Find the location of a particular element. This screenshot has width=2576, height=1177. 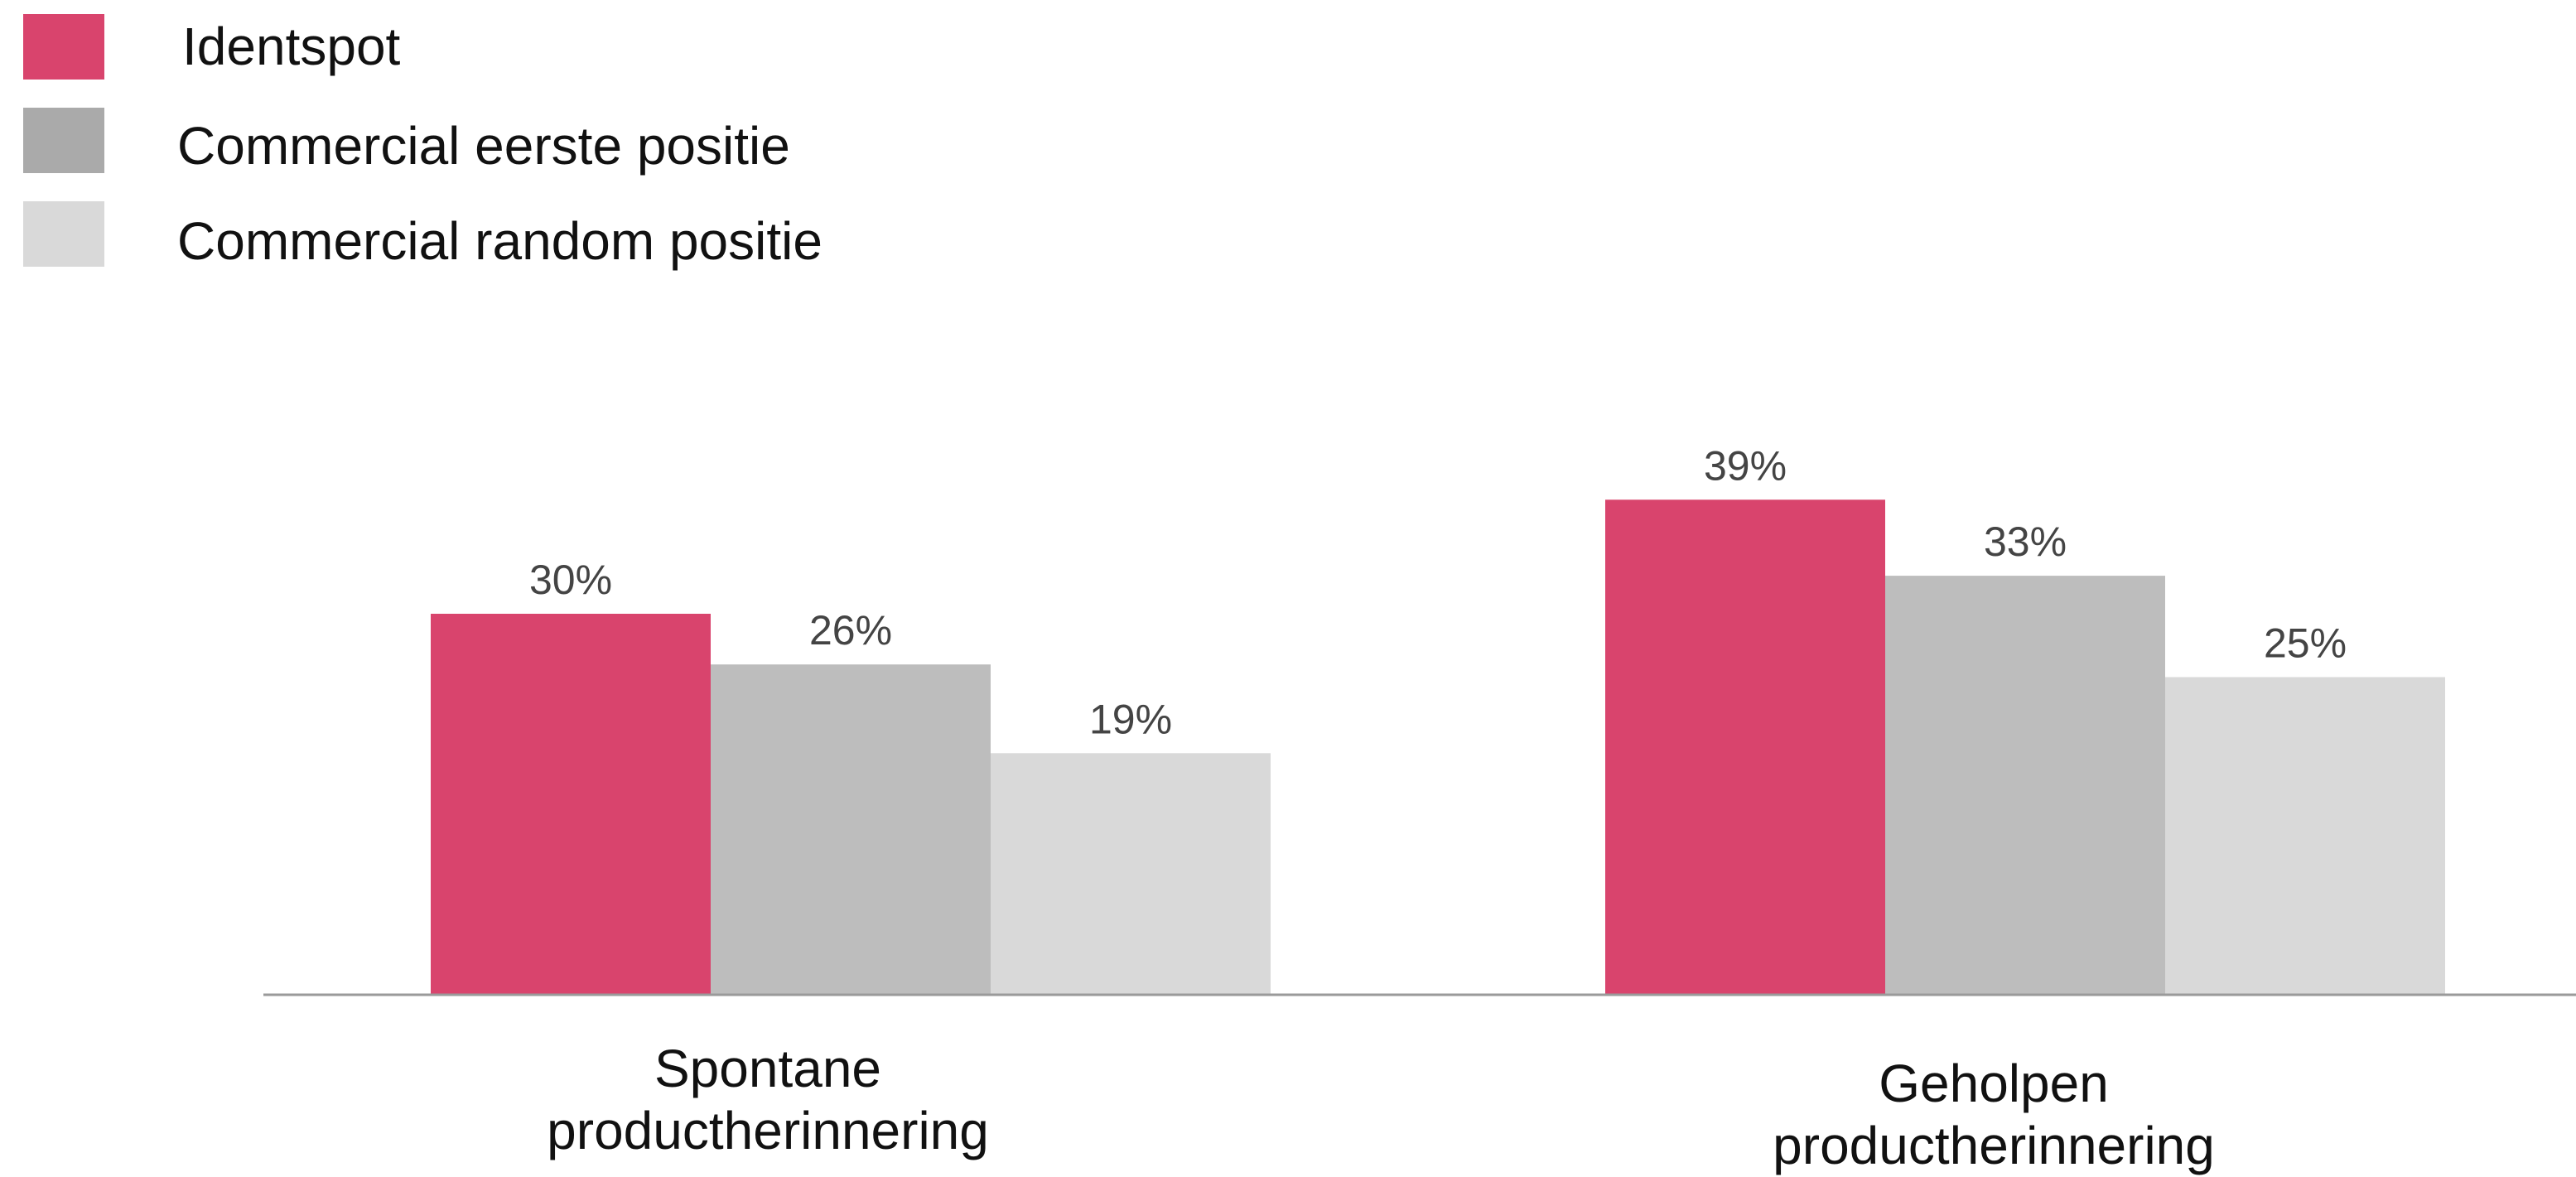

bar-identspot-geholpen-productherinnering is located at coordinates (1745, 747).